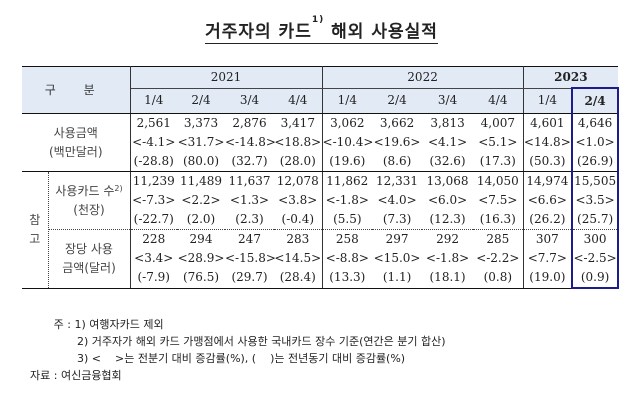 The width and height of the screenshot is (643, 411). What do you see at coordinates (298, 200) in the screenshot?
I see `data-cell: 12,078 <3.8> (-0.4)` at bounding box center [298, 200].